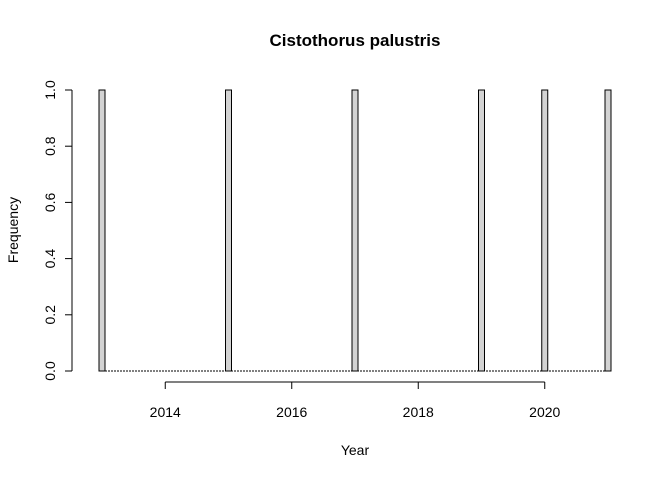 The image size is (672, 480). Describe the element at coordinates (50, 146) in the screenshot. I see `y-tick-label: 0.8` at that location.